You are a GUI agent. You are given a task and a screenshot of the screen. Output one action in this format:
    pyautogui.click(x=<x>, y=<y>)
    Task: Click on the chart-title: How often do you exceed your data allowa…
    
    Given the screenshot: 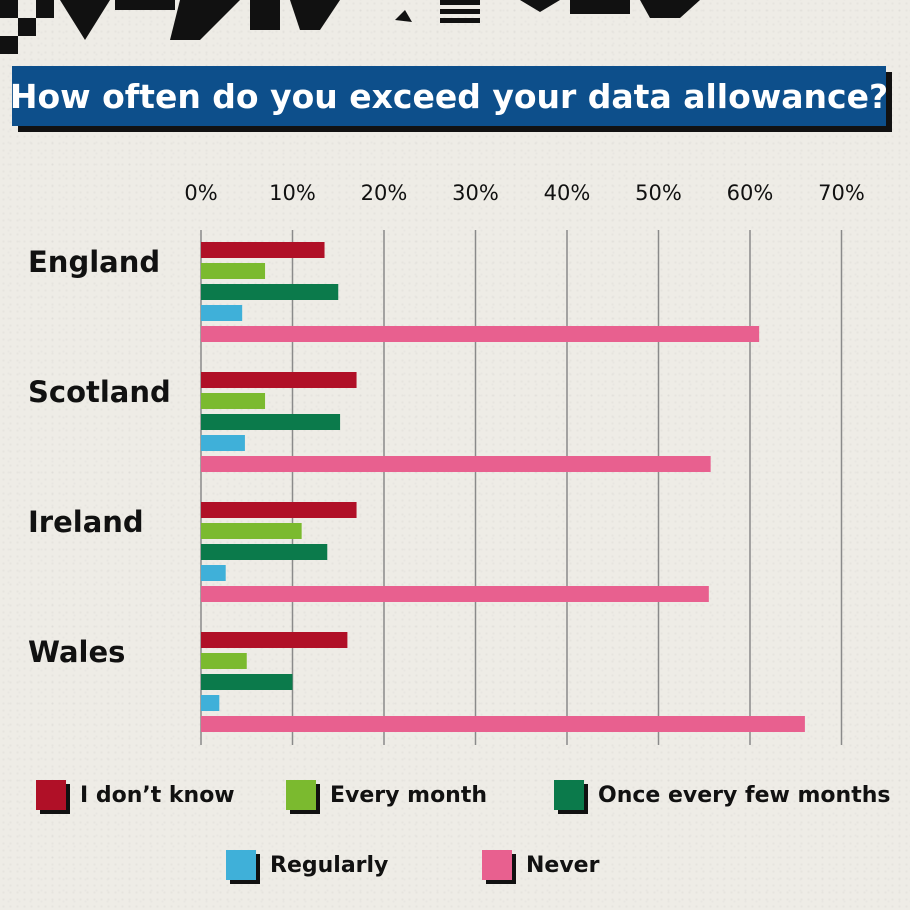 What is the action you would take?
    pyautogui.click(x=449, y=96)
    